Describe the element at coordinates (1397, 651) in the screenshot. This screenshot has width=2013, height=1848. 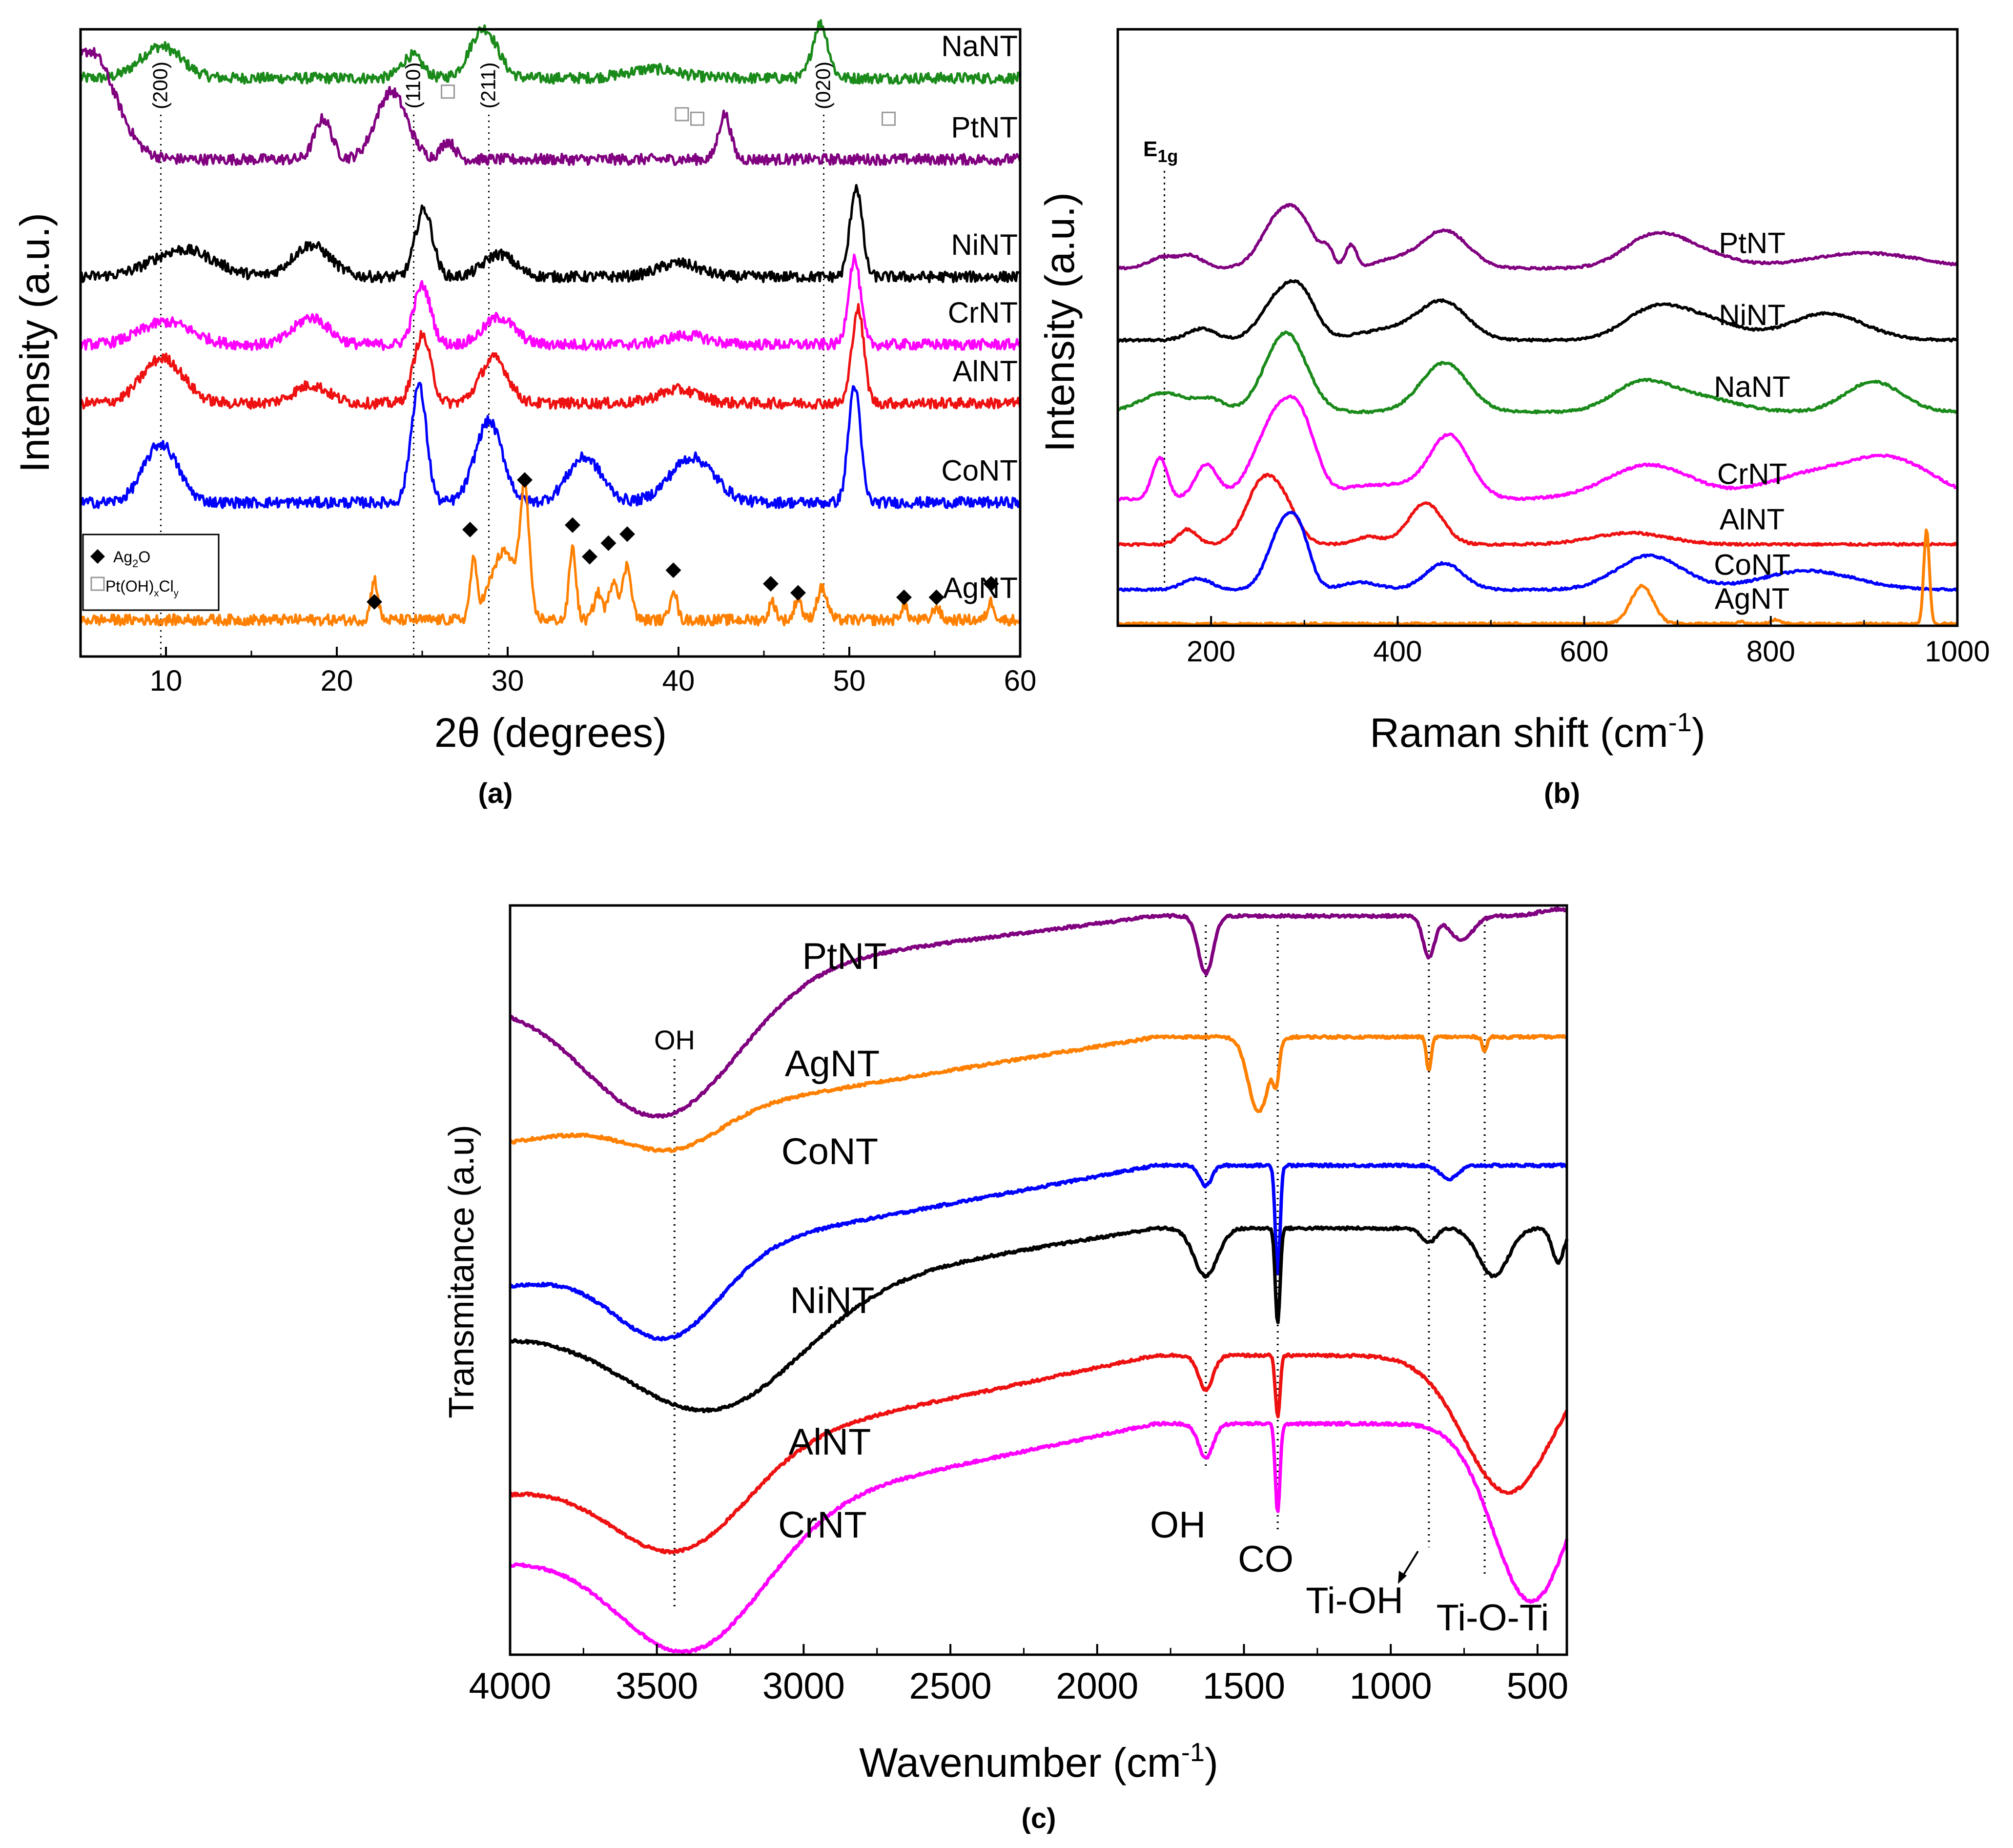
I see `x-tick-label: 400` at that location.